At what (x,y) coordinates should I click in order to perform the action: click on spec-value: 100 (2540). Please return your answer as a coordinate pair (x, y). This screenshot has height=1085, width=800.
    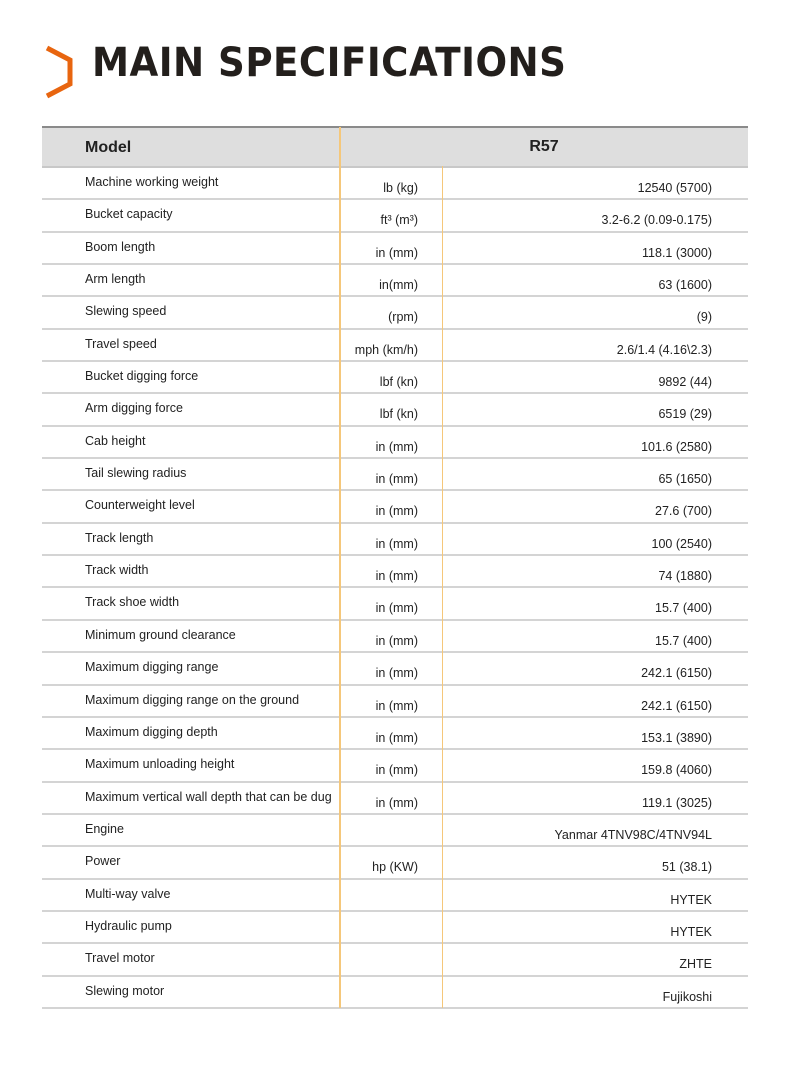
    Looking at the image, I should click on (681, 543).